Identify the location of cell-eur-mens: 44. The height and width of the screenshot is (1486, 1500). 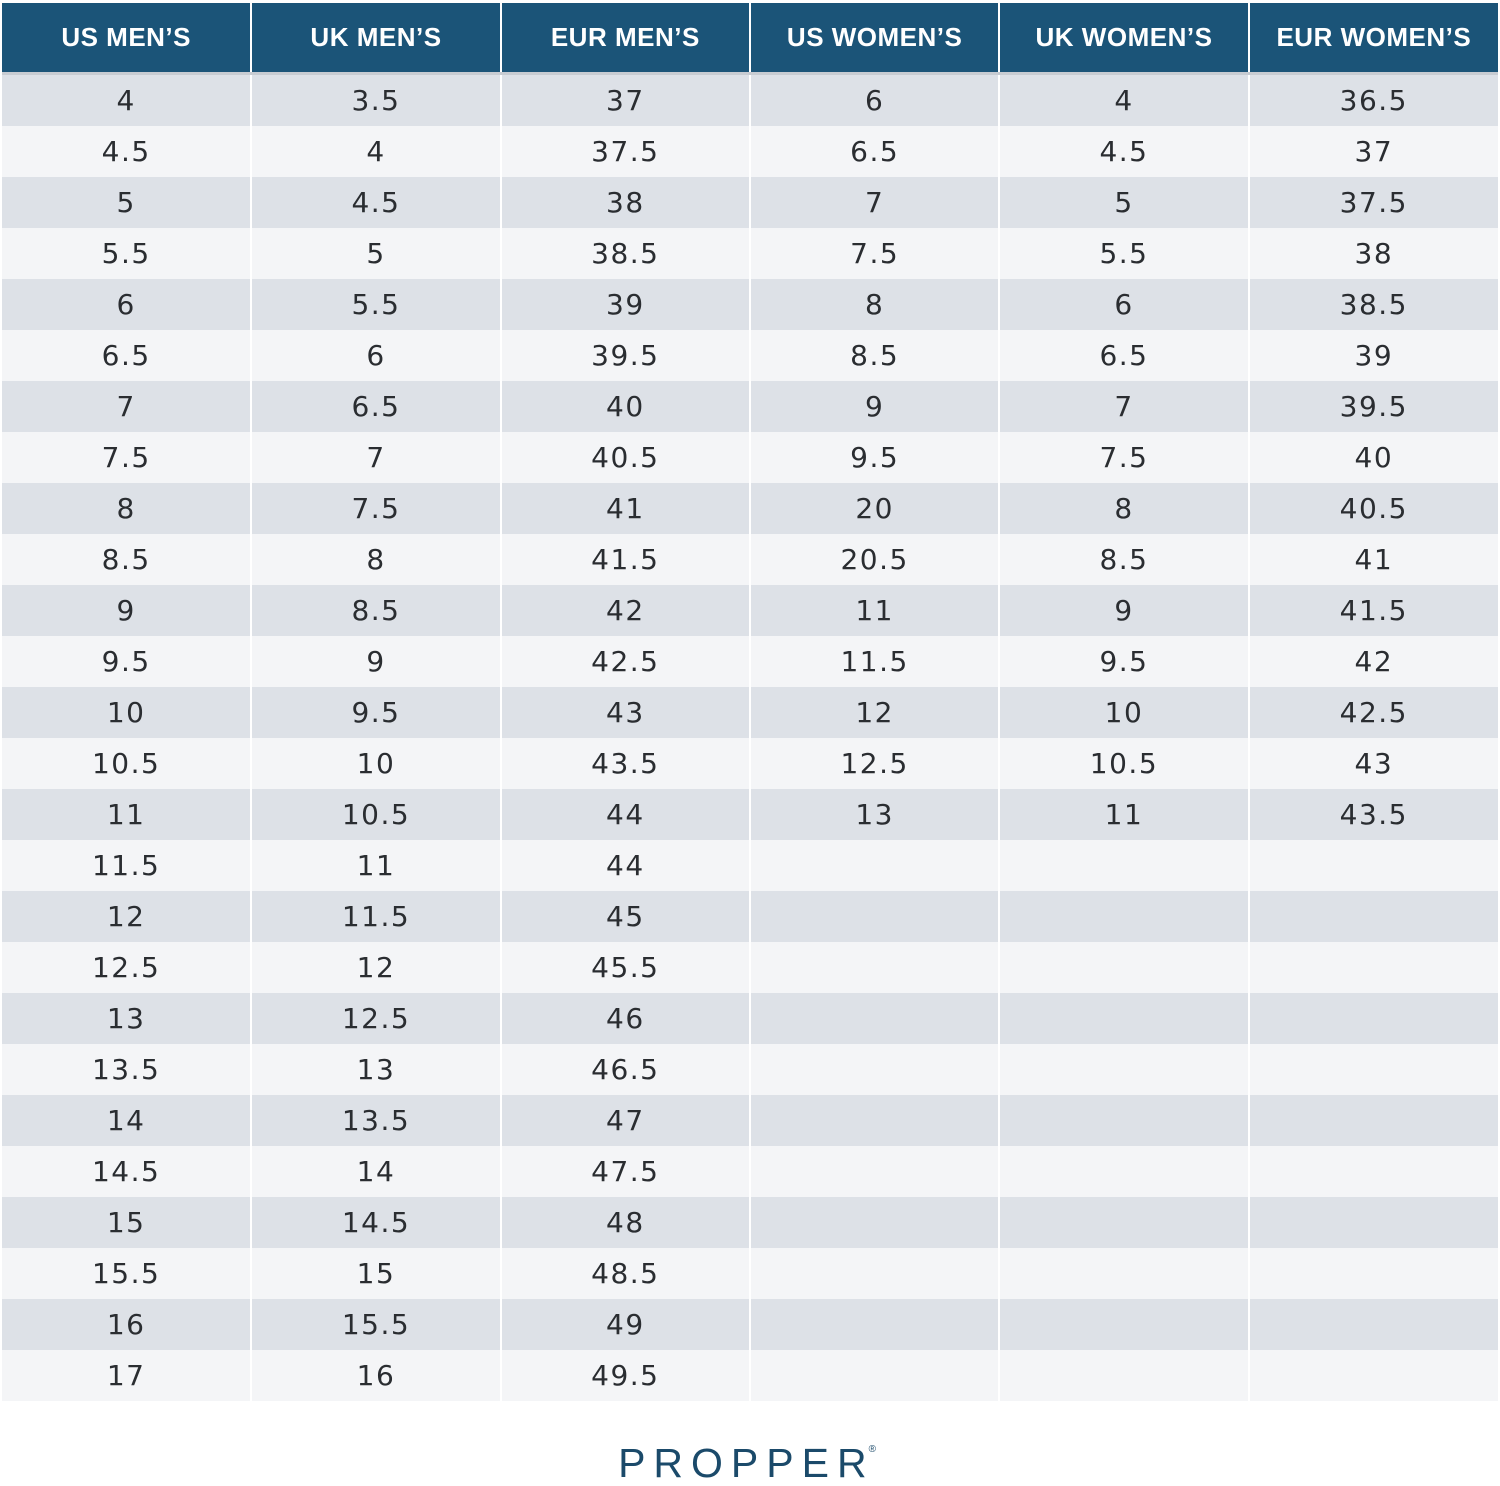
(624, 814).